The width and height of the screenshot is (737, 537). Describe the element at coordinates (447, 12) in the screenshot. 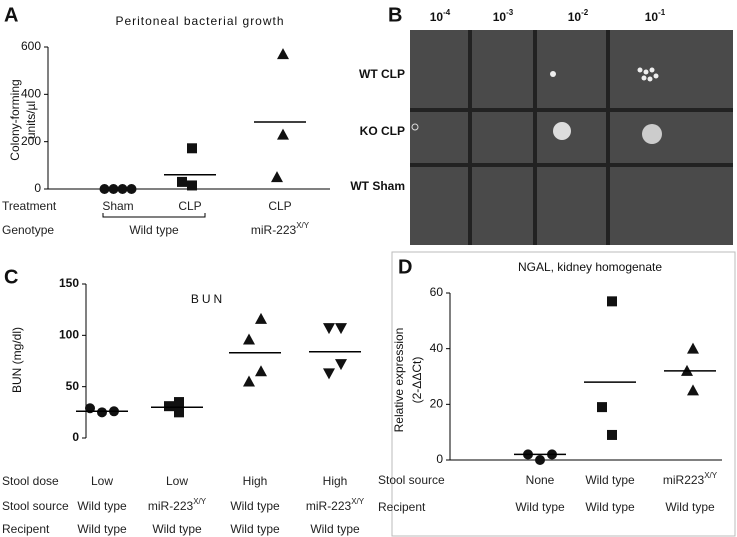

I see `dilution-exponent: -4` at that location.